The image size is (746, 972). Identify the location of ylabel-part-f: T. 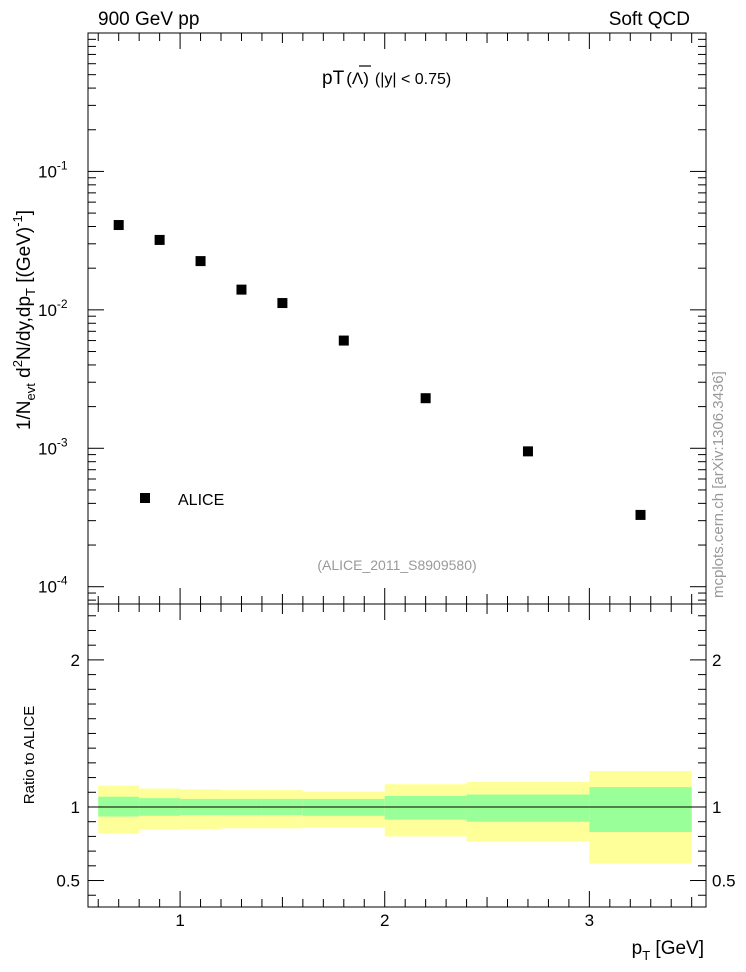
(30, 292).